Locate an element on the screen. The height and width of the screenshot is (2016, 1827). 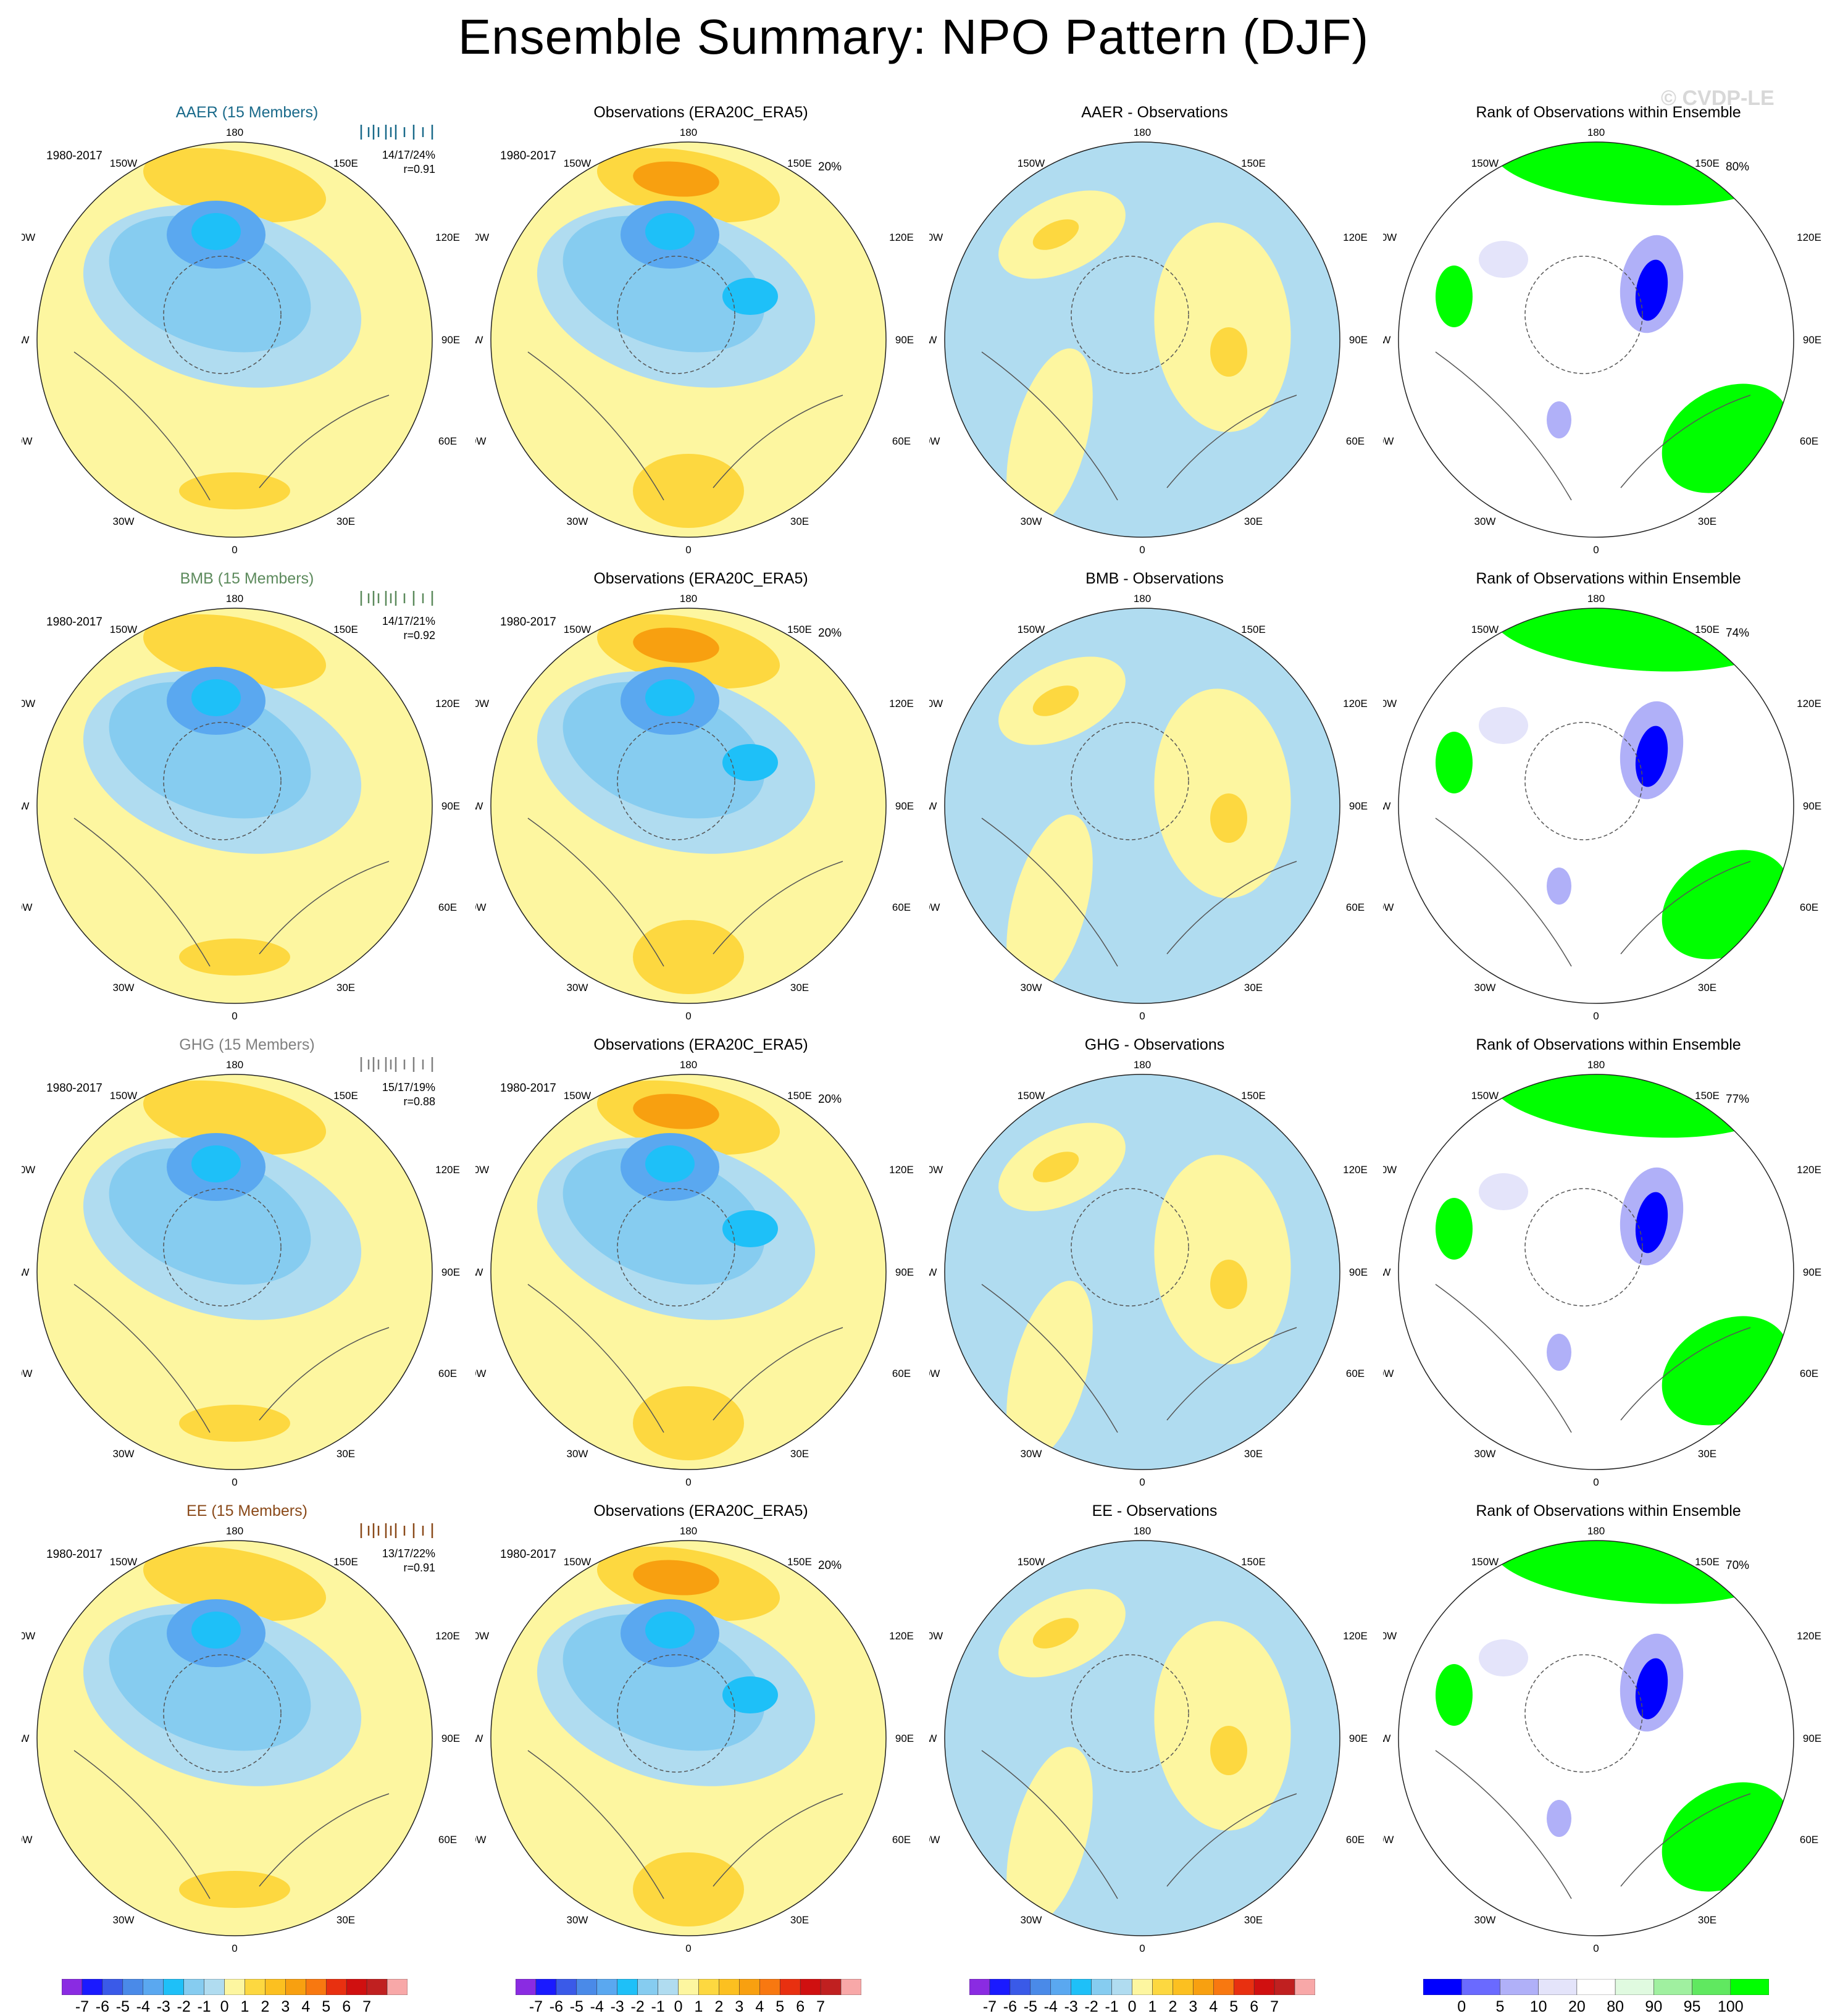
positive-difference-southwest is located at coordinates (1049, 1371).